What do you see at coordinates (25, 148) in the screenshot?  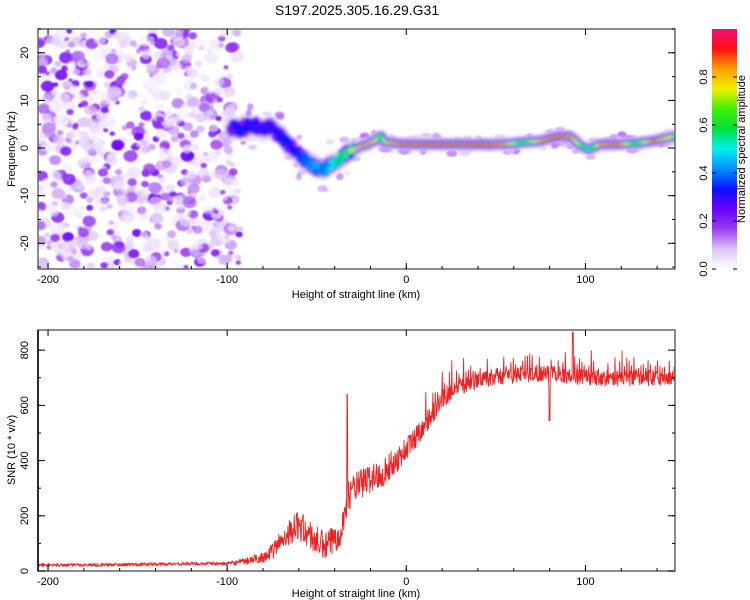 I see `spectrogram-y-tick-label: 0` at bounding box center [25, 148].